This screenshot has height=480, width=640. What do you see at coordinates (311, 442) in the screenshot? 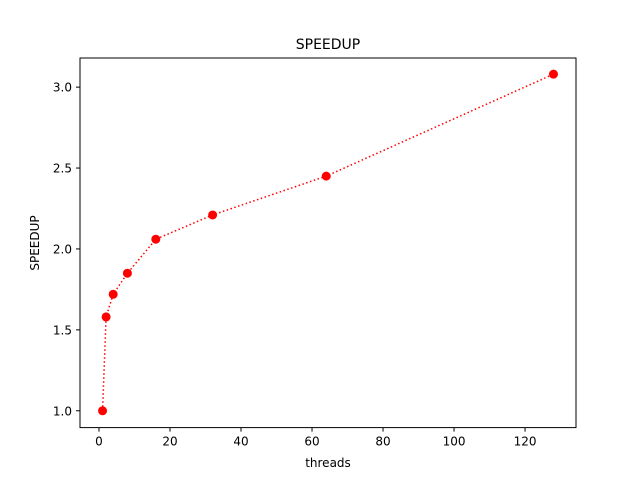
I see `x-tick-label: 60` at bounding box center [311, 442].